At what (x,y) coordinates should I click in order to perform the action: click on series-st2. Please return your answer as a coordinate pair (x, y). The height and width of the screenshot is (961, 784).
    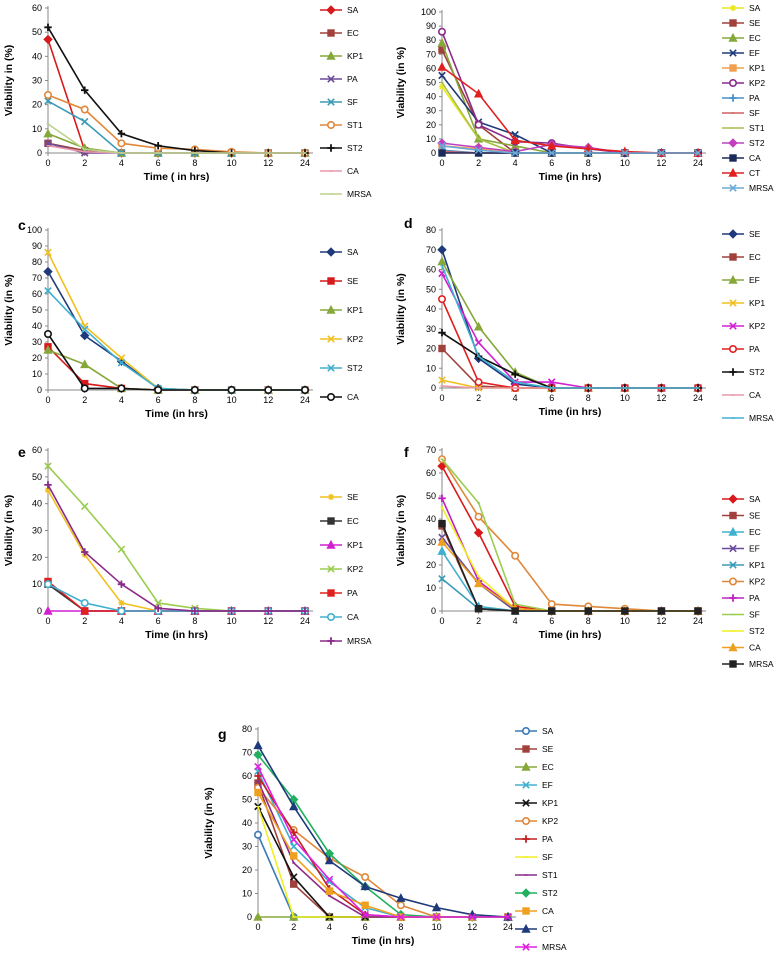
    Looking at the image, I should click on (176, 340).